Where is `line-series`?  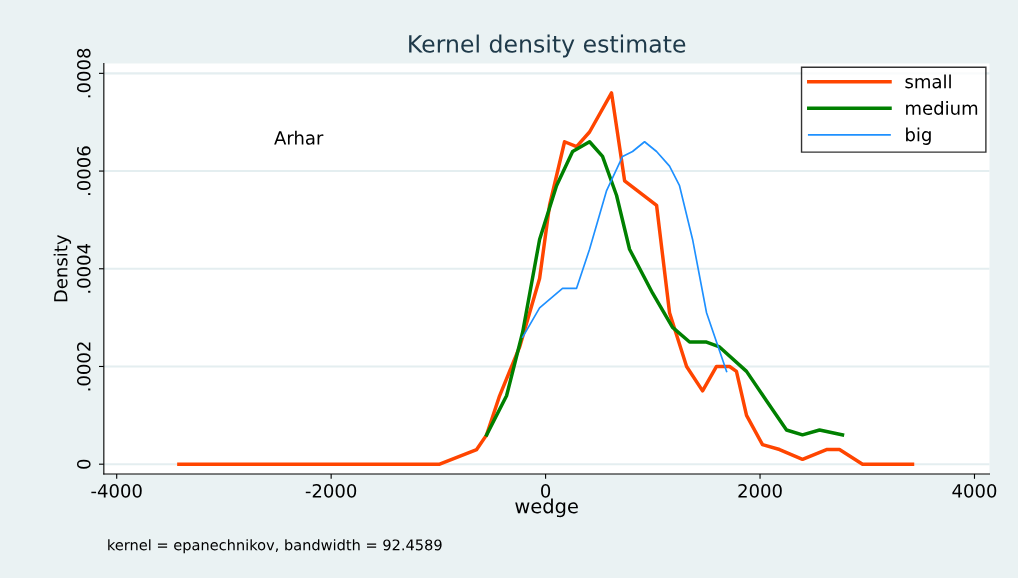
line-series is located at coordinates (624, 256).